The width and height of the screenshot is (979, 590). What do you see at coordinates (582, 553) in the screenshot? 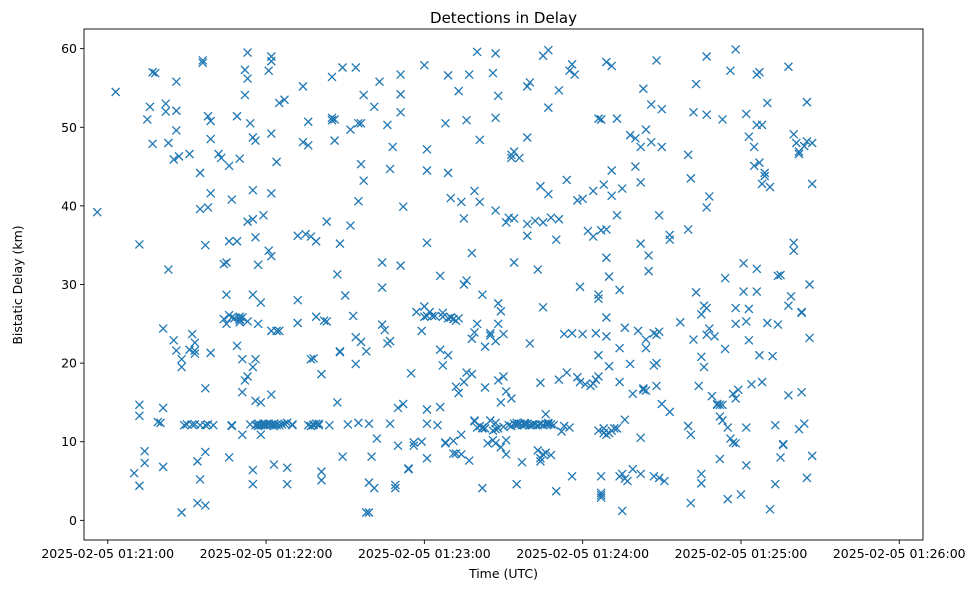
I see `x-tick-label: 2025-02-05 01:24:00` at bounding box center [582, 553].